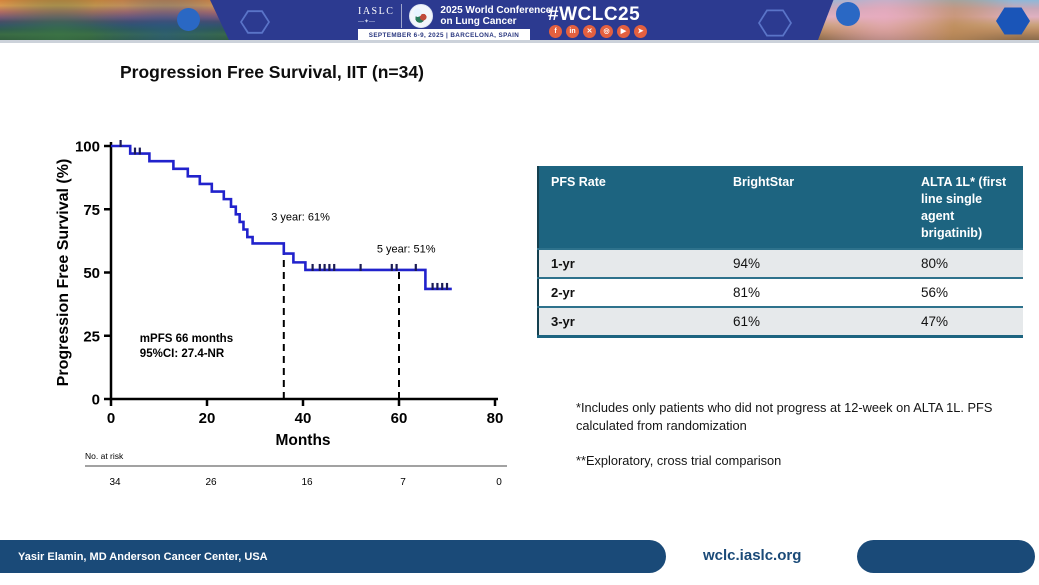 The height and width of the screenshot is (585, 1039). I want to click on svg-text: 75, so click(91, 210).